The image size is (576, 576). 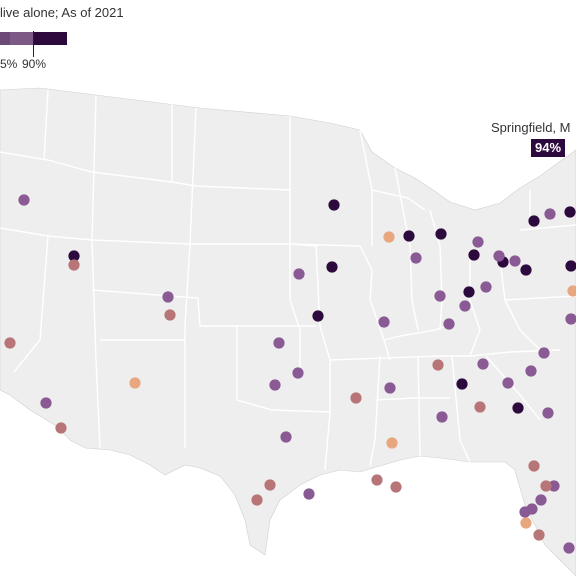 I want to click on tooltip-city-name: Springfield, M, so click(x=531, y=127).